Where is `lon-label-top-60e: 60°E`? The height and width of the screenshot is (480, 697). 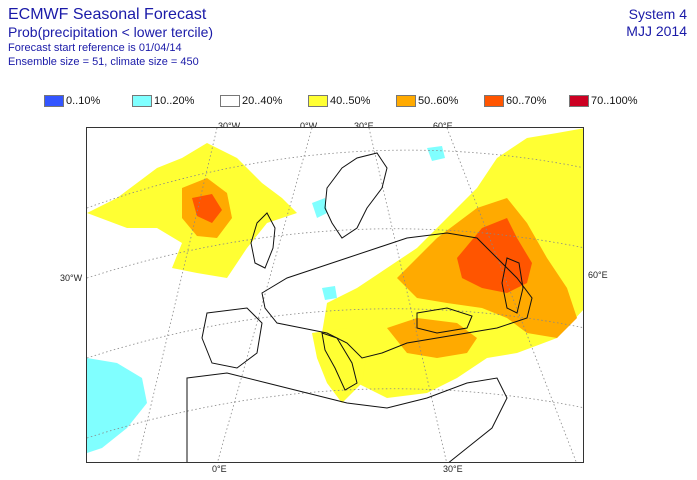
lon-label-top-60e: 60°E is located at coordinates (443, 126).